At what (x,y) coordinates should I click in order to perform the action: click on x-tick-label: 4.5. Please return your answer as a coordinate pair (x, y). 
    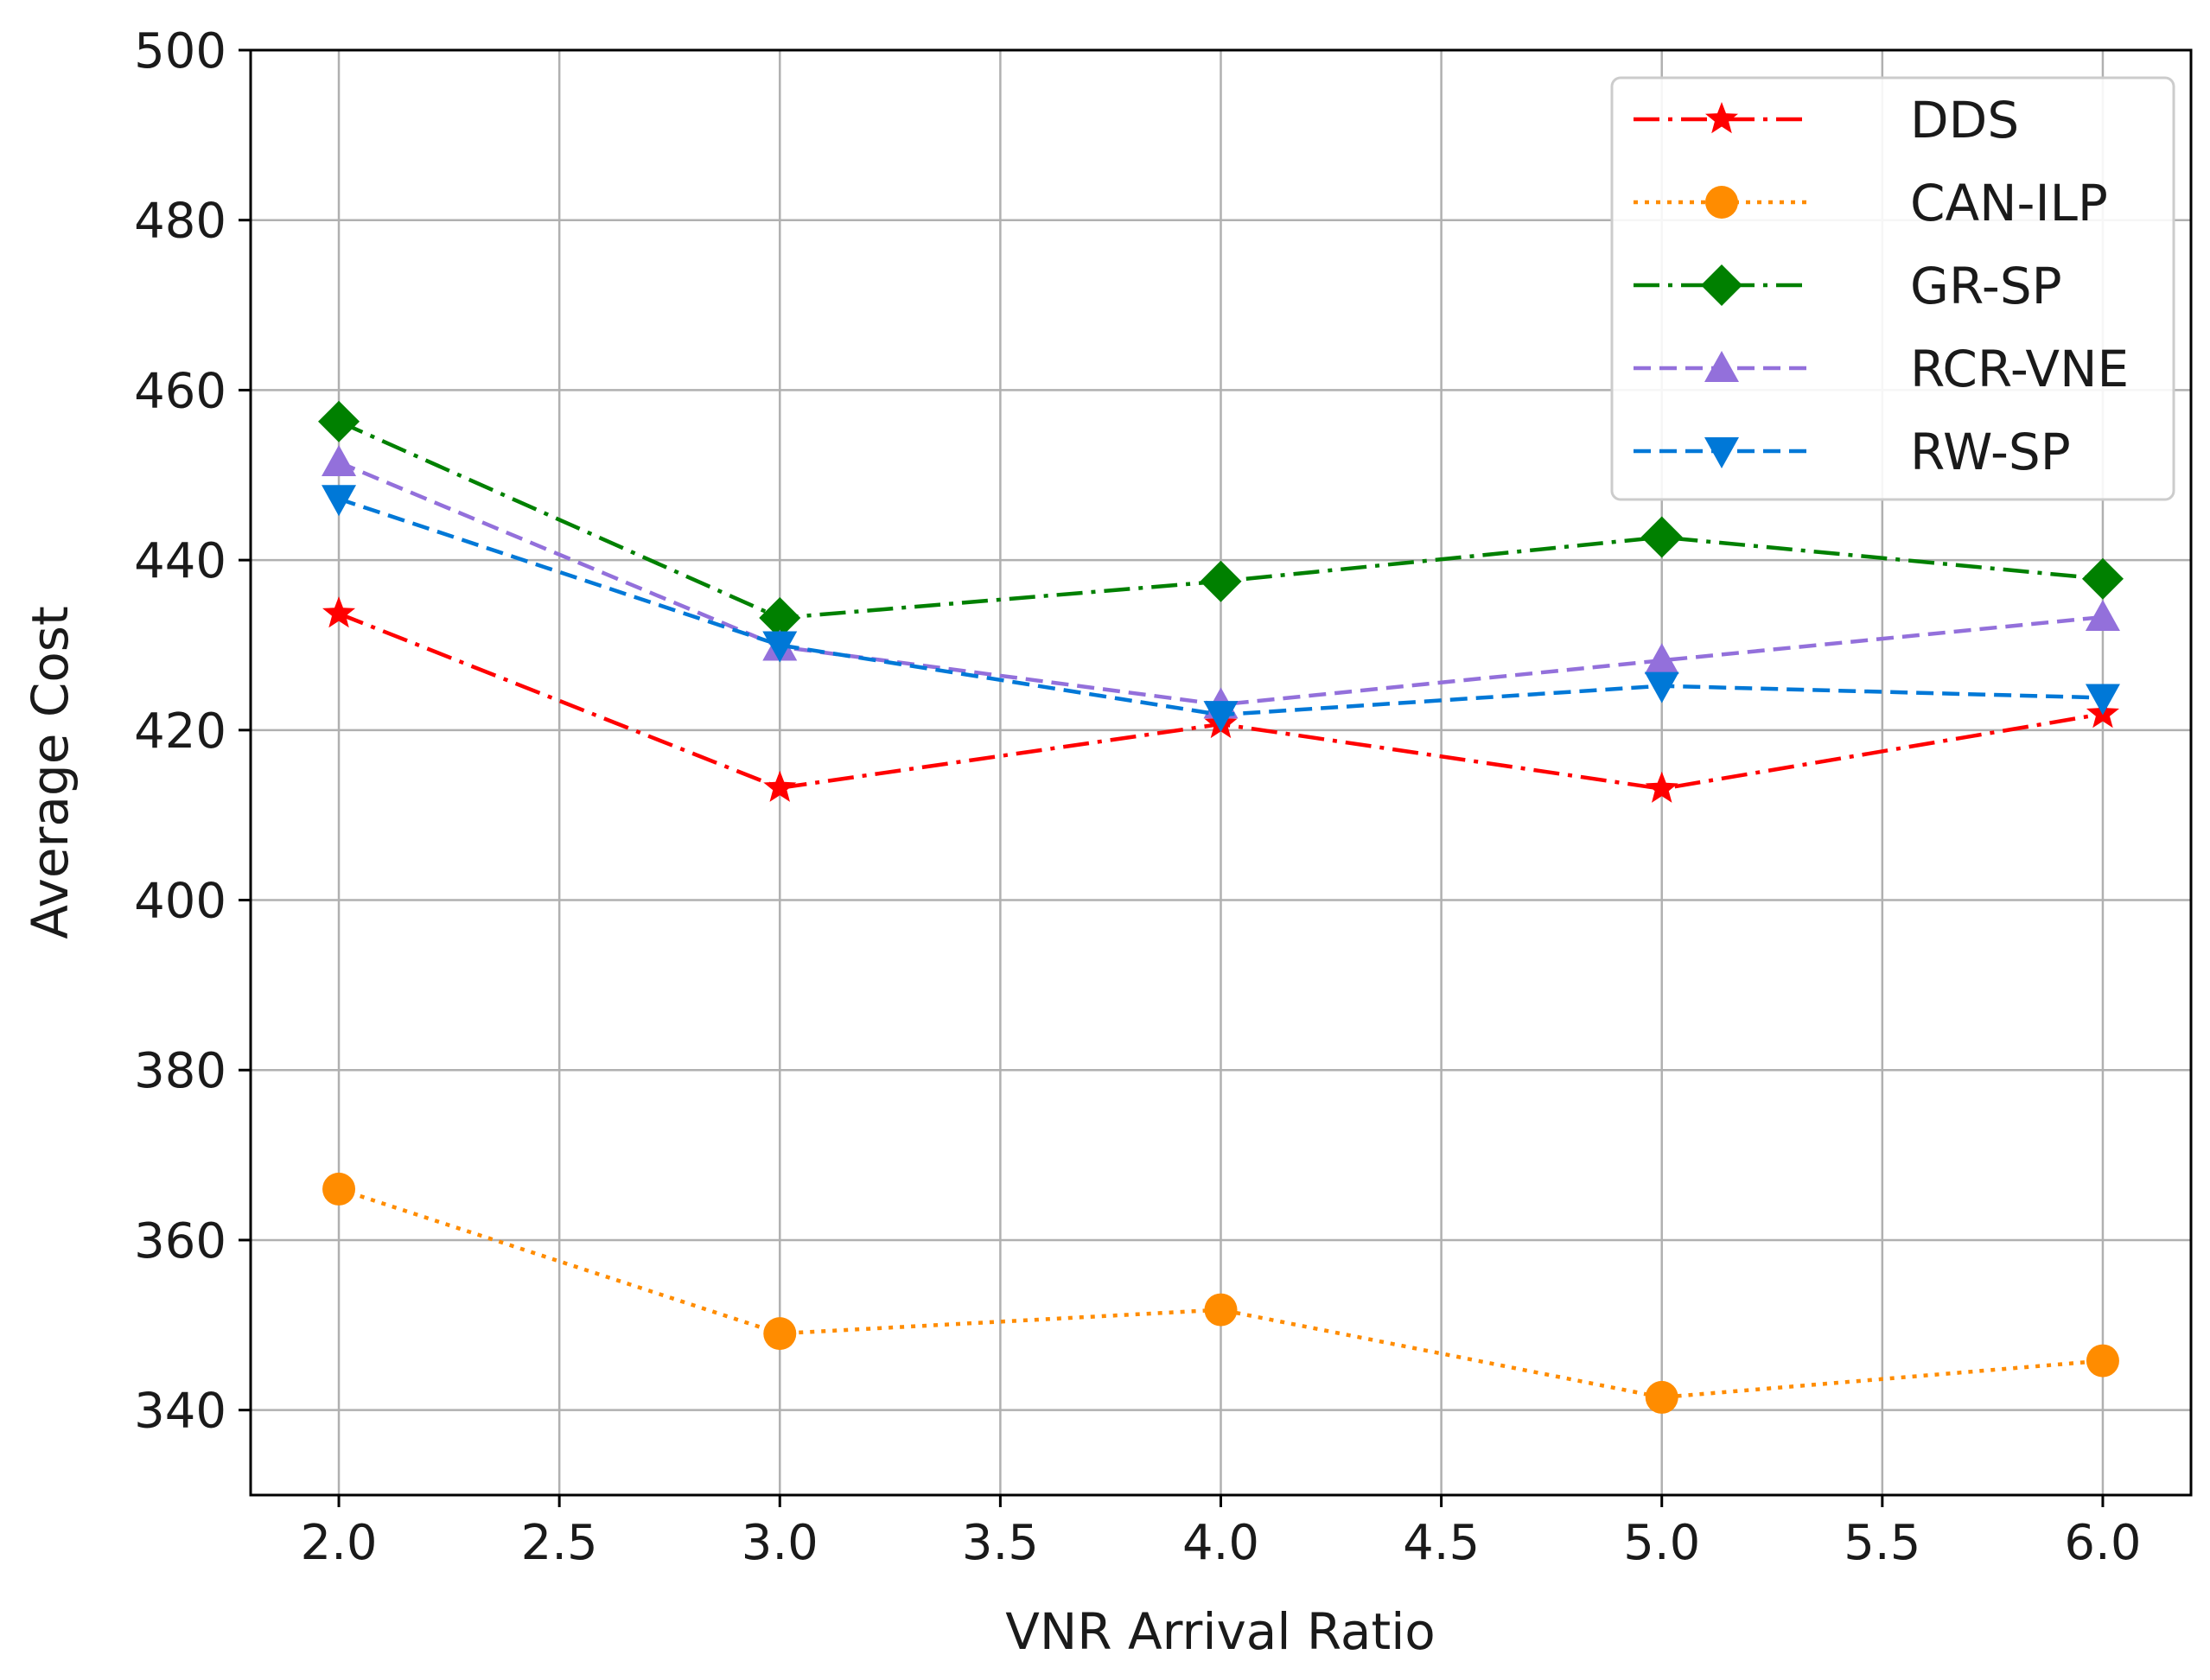
    Looking at the image, I should click on (1442, 1543).